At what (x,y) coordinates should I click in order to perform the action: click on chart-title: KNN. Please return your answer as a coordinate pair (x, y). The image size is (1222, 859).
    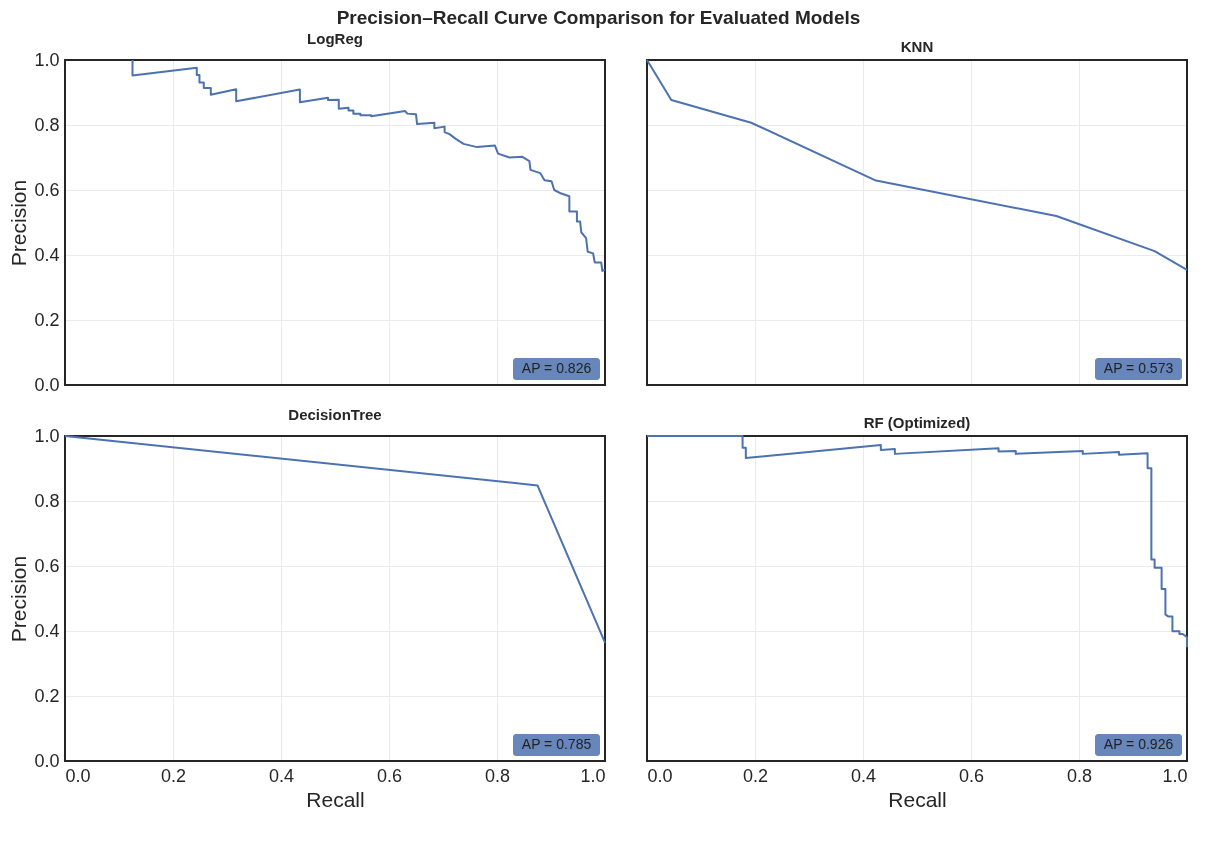
    Looking at the image, I should click on (917, 46).